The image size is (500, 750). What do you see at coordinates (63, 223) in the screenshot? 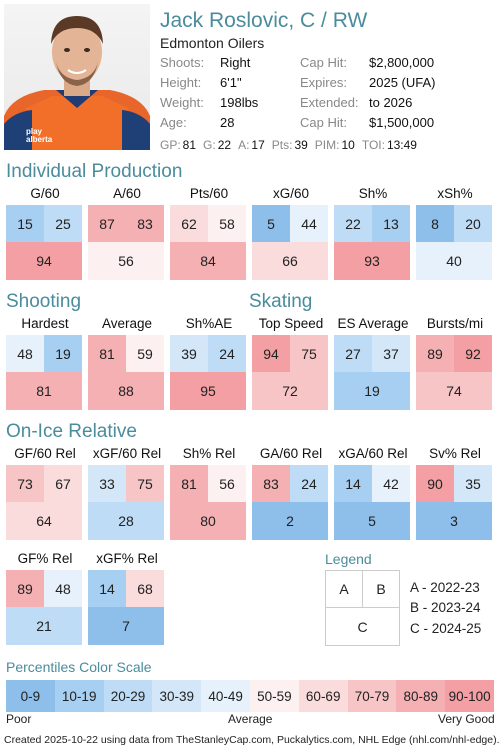
I see `metric-value-b: 25` at bounding box center [63, 223].